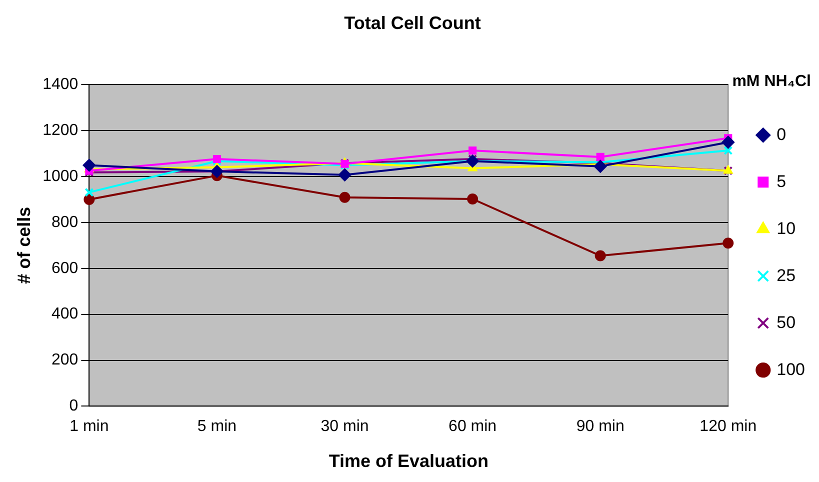  Describe the element at coordinates (64, 360) in the screenshot. I see `y-tick-label: 200` at that location.